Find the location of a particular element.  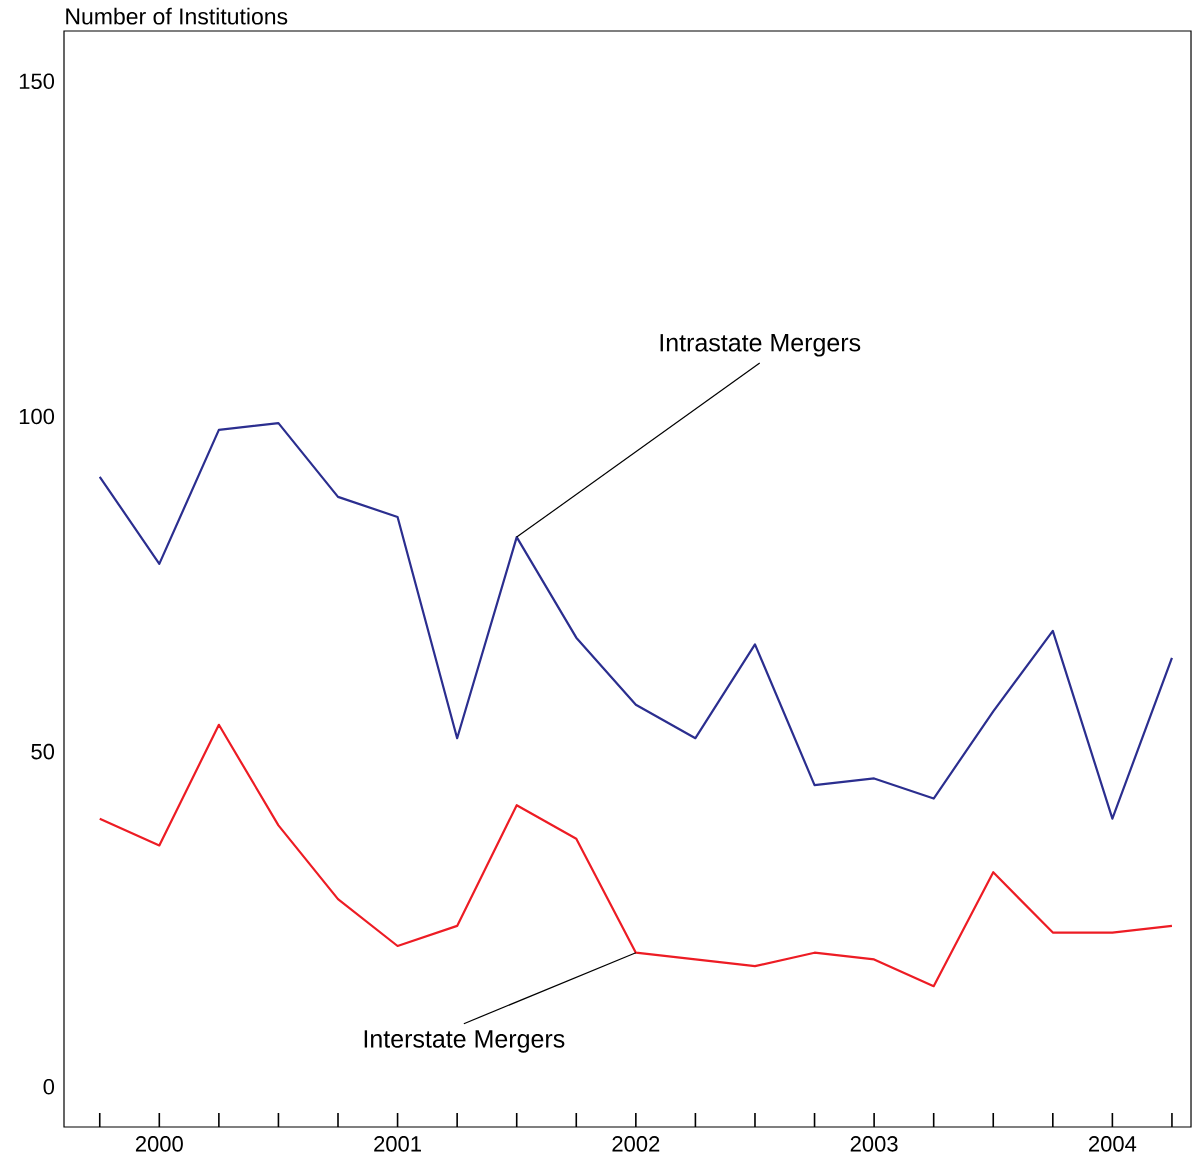

y-tick-label: 150 is located at coordinates (37, 81).